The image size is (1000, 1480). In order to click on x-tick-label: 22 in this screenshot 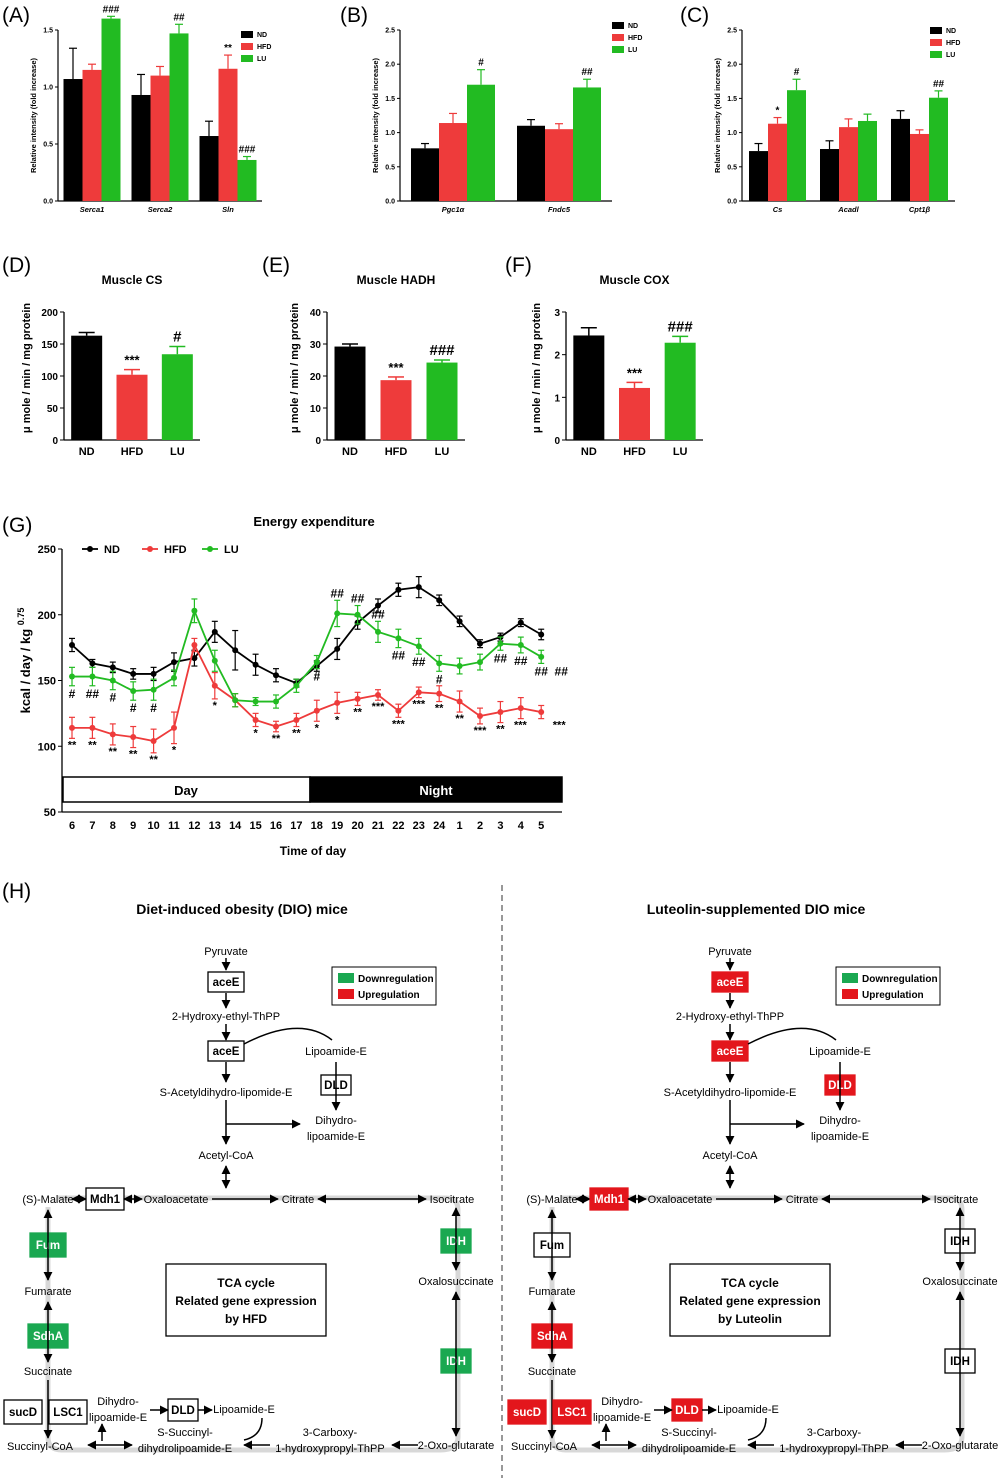, I will do `click(398, 826)`.